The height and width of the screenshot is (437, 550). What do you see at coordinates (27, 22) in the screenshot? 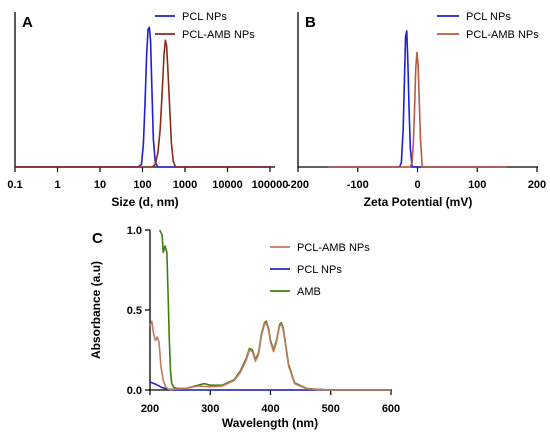
I see `panel-a-letter: A` at bounding box center [27, 22].